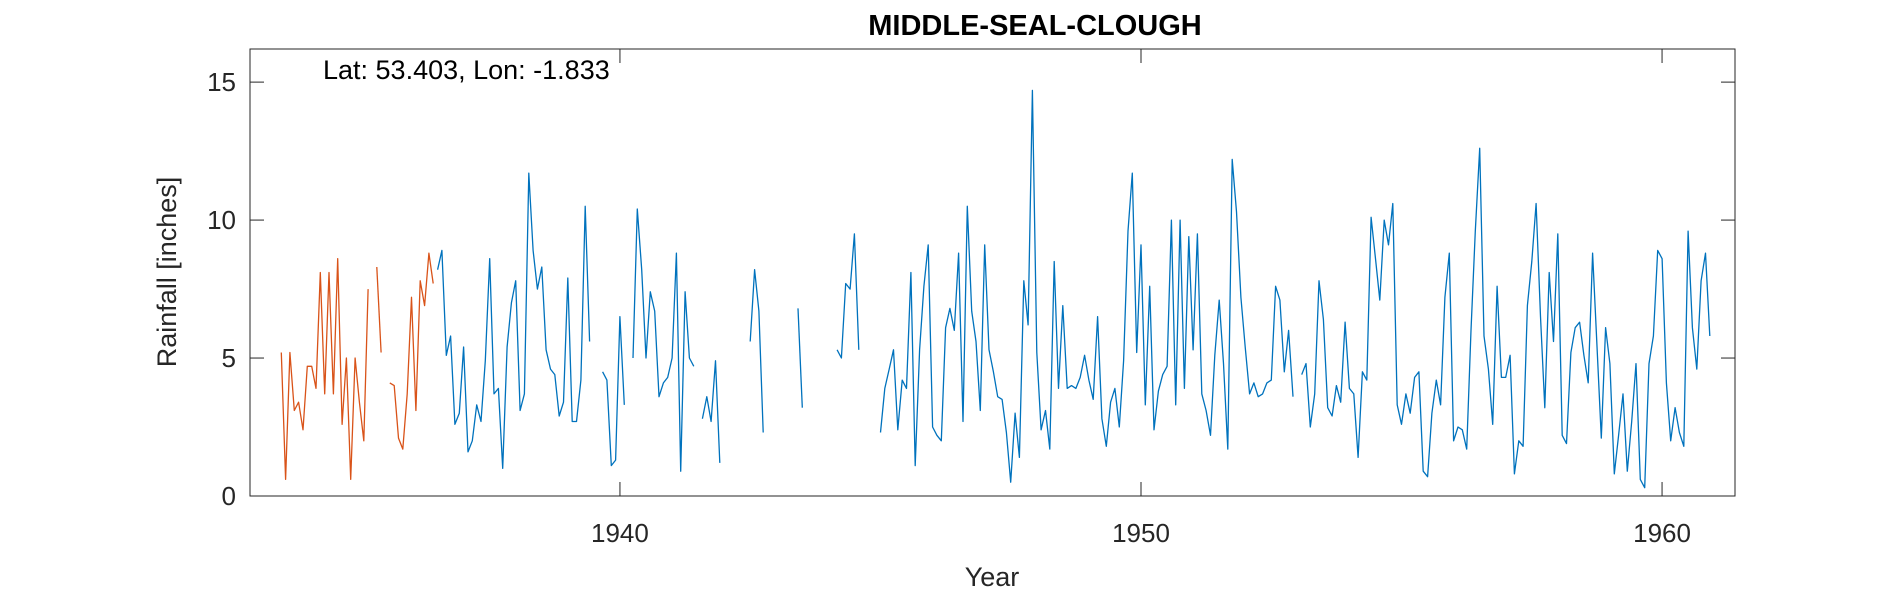 The height and width of the screenshot is (591, 1890). What do you see at coordinates (620, 533) in the screenshot?
I see `x-tick-label: 1940` at bounding box center [620, 533].